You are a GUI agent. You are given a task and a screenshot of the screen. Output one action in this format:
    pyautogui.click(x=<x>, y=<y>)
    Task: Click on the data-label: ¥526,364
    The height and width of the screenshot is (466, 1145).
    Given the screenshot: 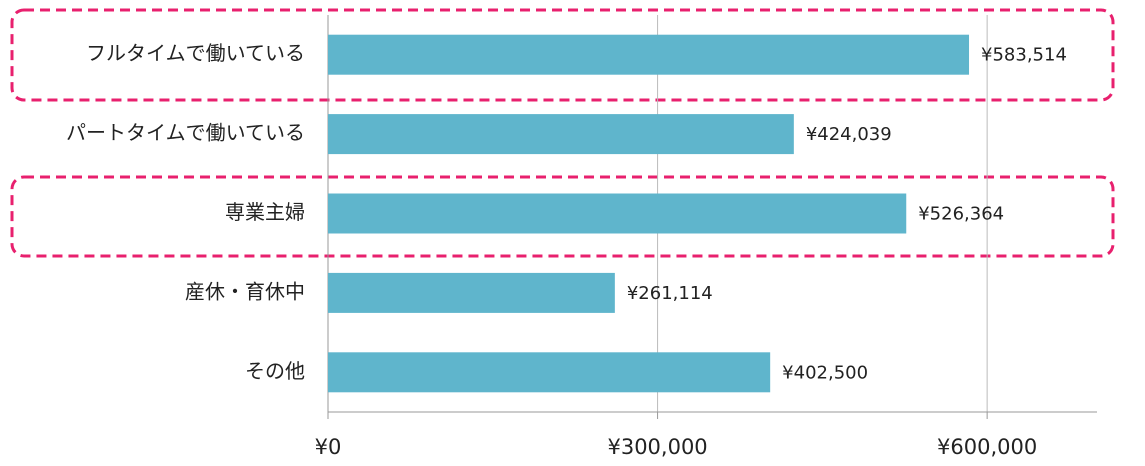 What is the action you would take?
    pyautogui.click(x=961, y=214)
    